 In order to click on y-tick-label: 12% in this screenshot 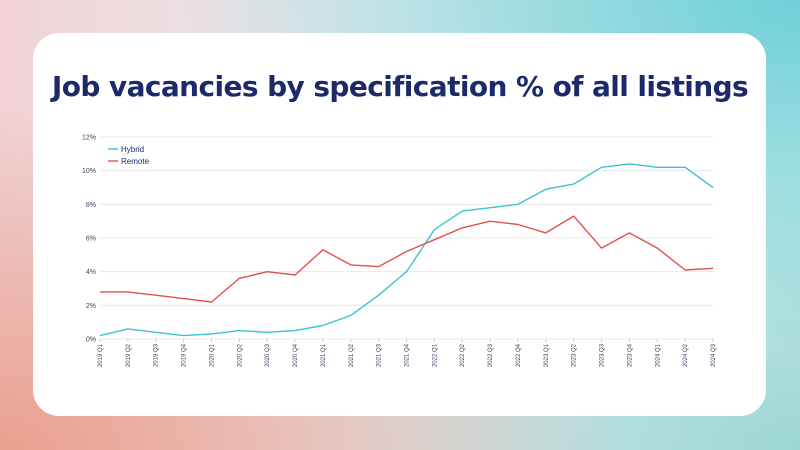, I will do `click(89, 138)`.